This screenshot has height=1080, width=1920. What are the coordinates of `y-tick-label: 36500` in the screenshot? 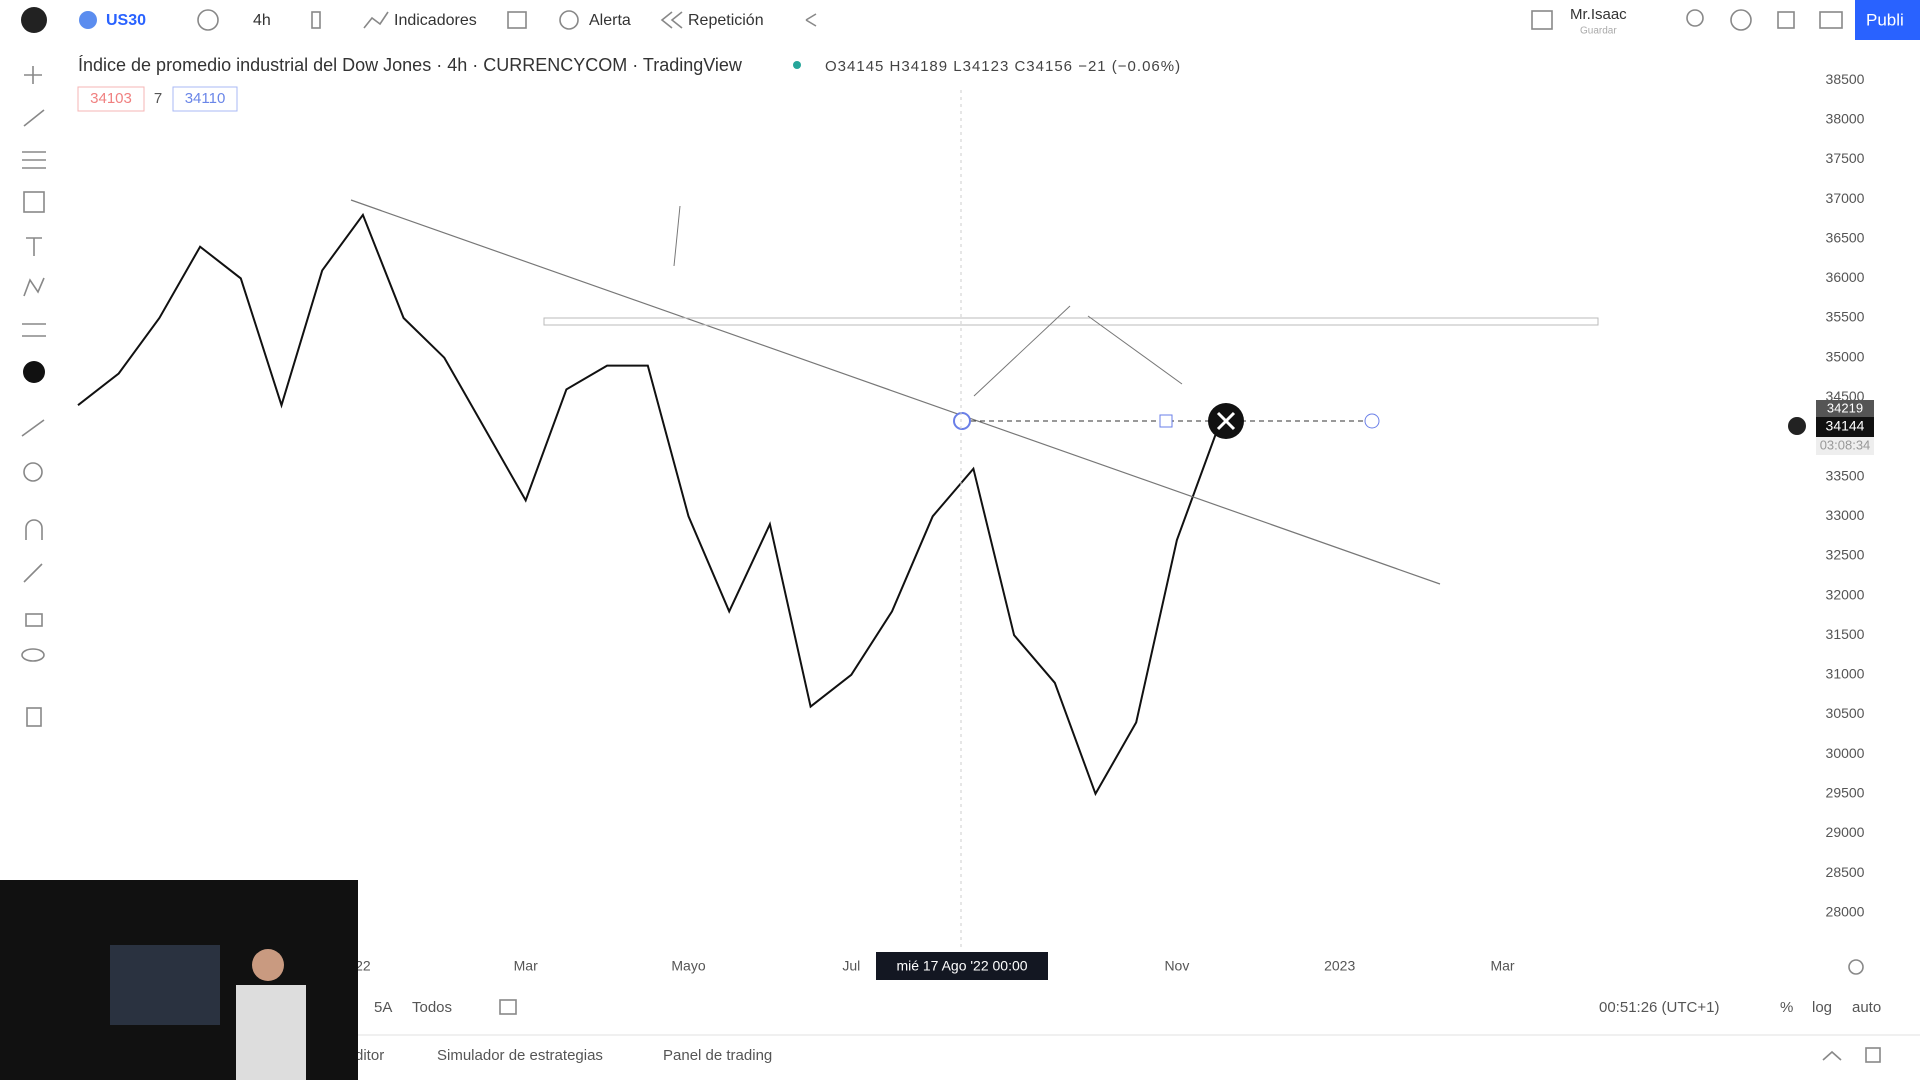 It's located at (1845, 237).